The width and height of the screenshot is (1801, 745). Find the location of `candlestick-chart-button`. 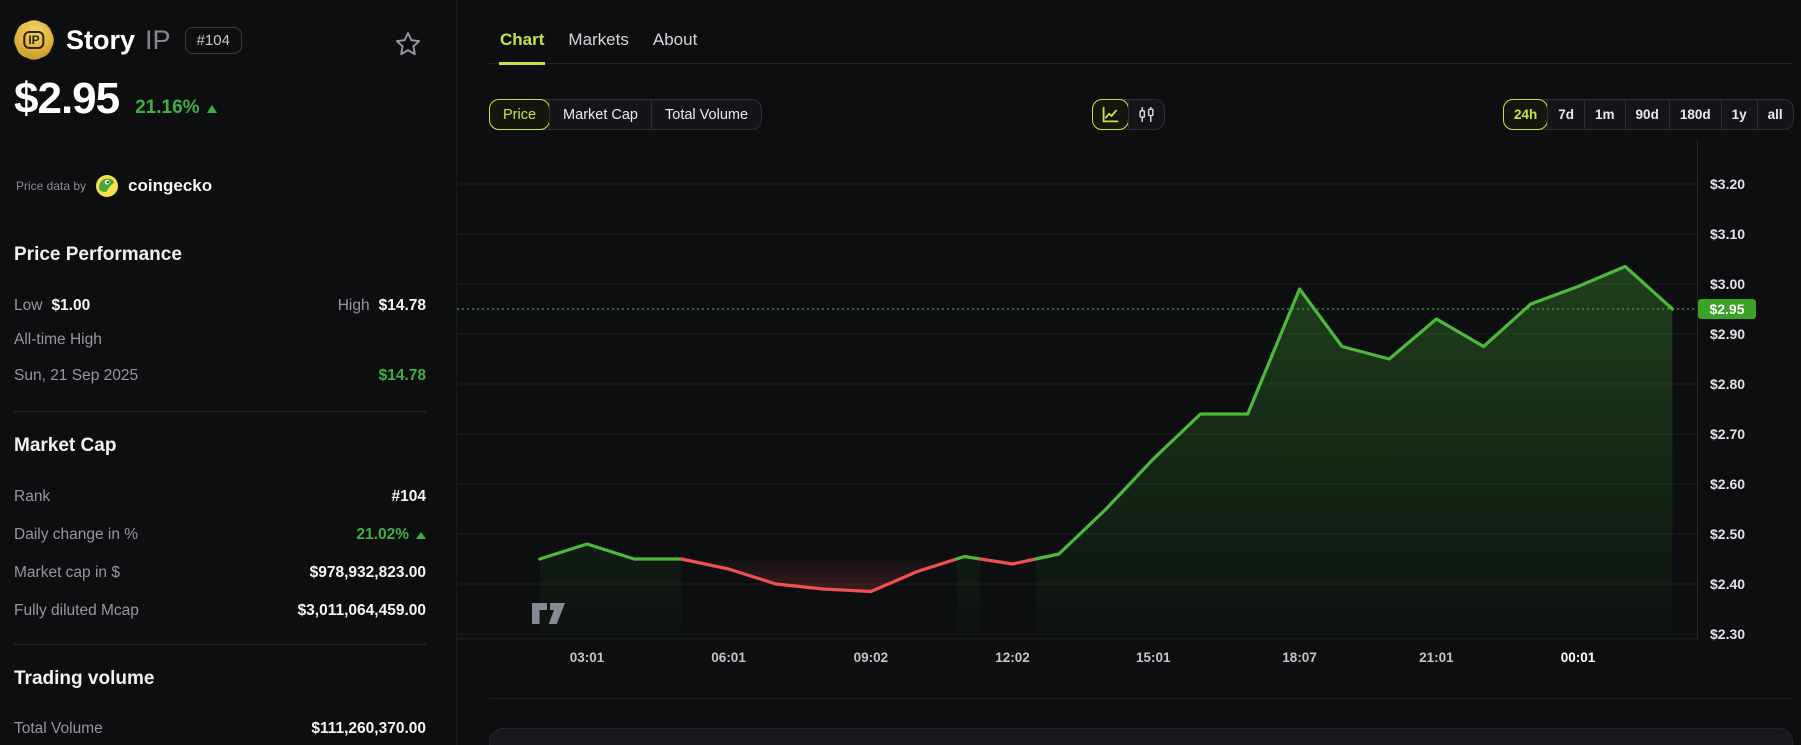

candlestick-chart-button is located at coordinates (1146, 114).